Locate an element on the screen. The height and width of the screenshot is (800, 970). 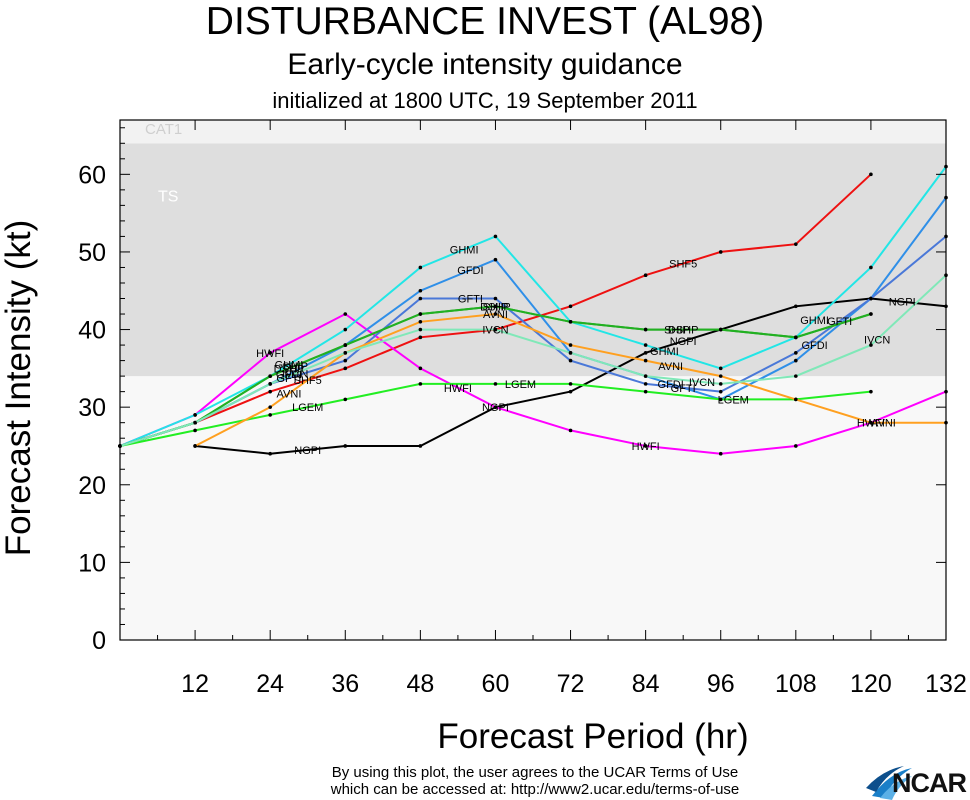
band-label: CAT1 is located at coordinates (163, 129).